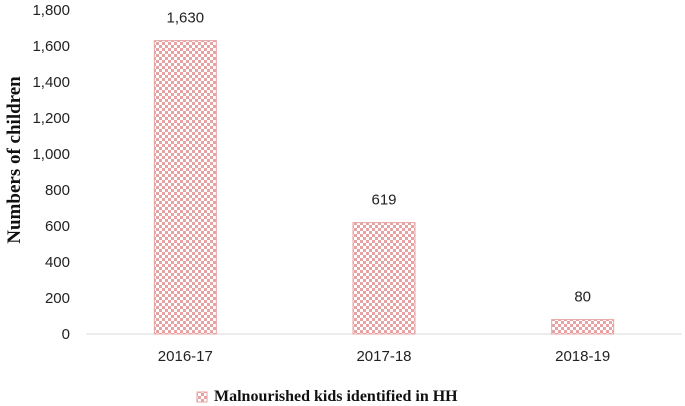 The image size is (685, 406). Describe the element at coordinates (383, 200) in the screenshot. I see `data-label: 619` at that location.